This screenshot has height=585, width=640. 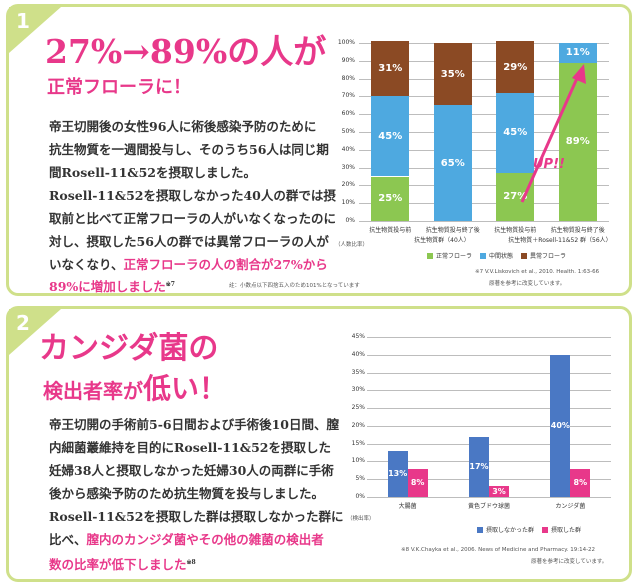 I want to click on y-tick-label: 60%, so click(x=348, y=114).